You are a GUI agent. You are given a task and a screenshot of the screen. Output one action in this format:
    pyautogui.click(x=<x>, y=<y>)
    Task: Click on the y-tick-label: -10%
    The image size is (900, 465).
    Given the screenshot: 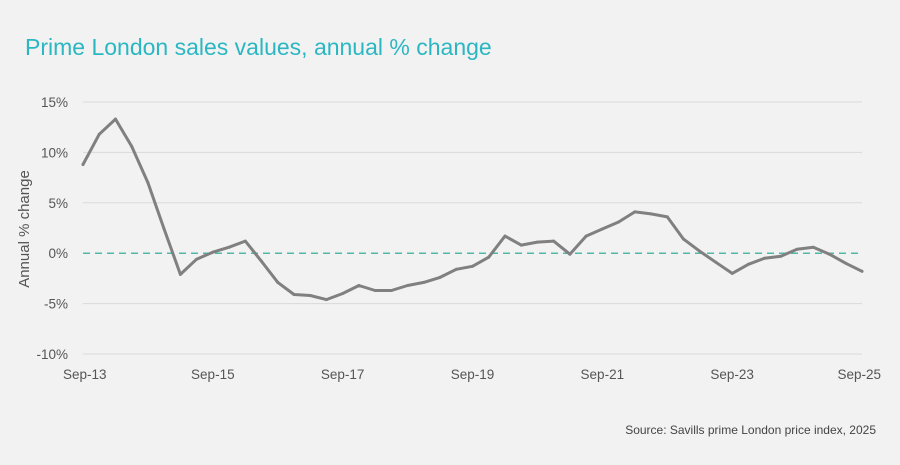 What is the action you would take?
    pyautogui.click(x=52, y=354)
    